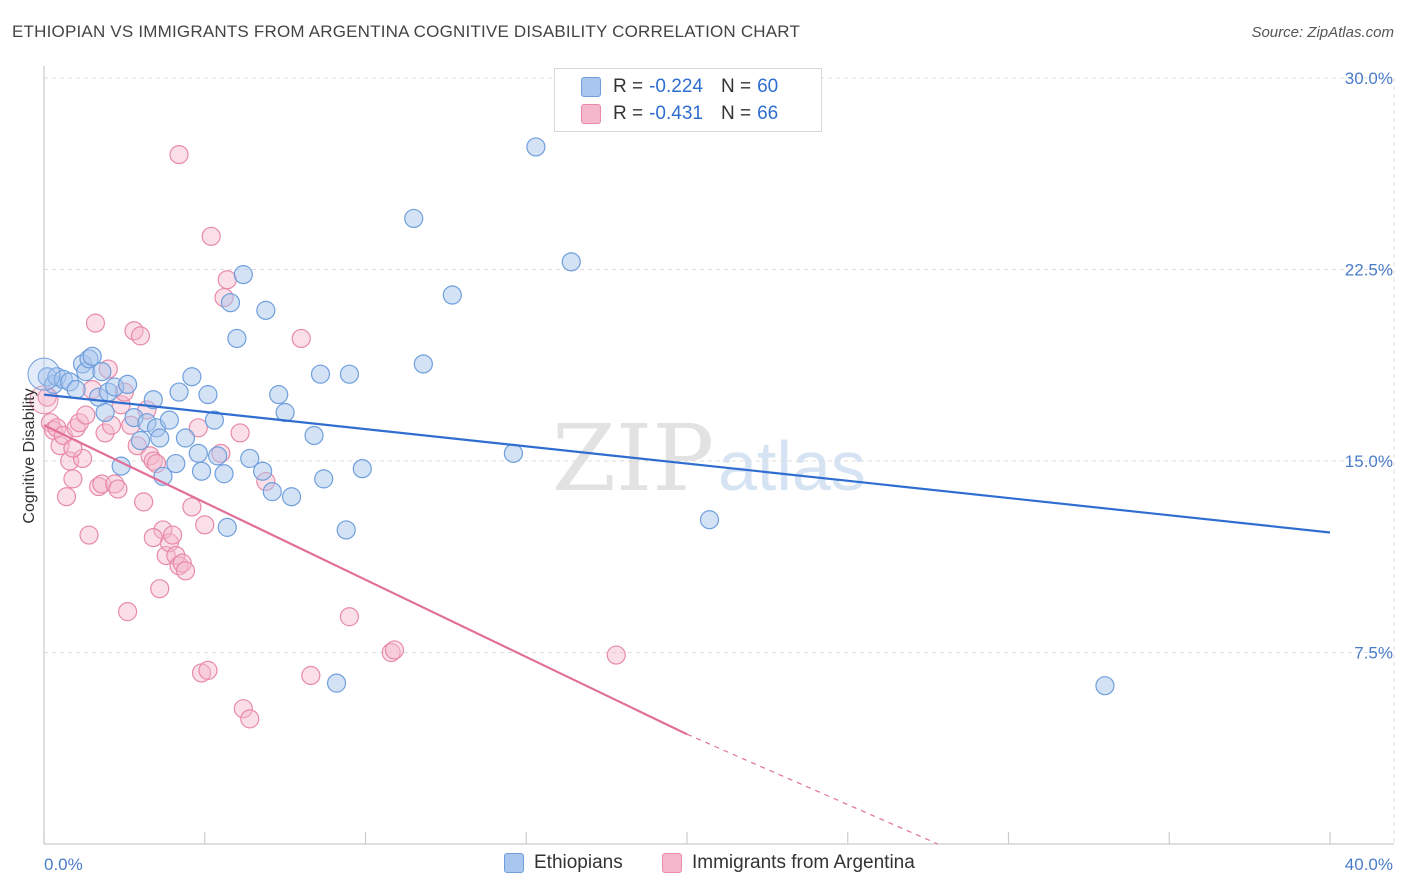 The image size is (1406, 892). Describe the element at coordinates (1373, 653) in the screenshot. I see `y-tick-label: 7.5%` at that location.